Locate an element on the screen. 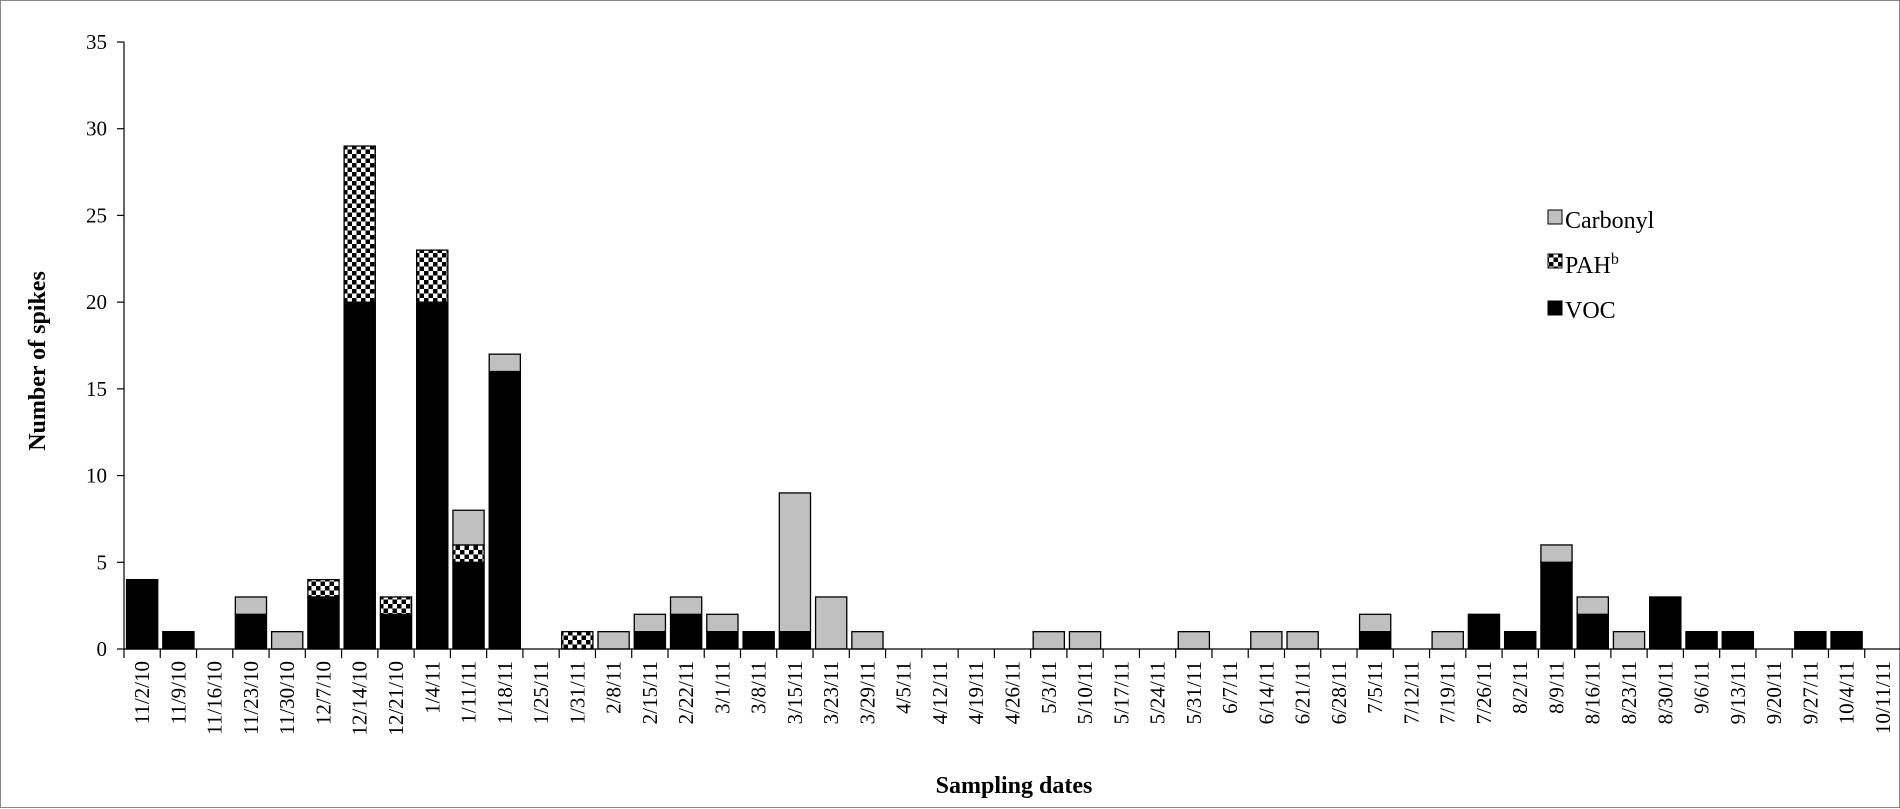 The width and height of the screenshot is (1900, 809). x-tick-label: 4/12/11 is located at coordinates (940, 692).